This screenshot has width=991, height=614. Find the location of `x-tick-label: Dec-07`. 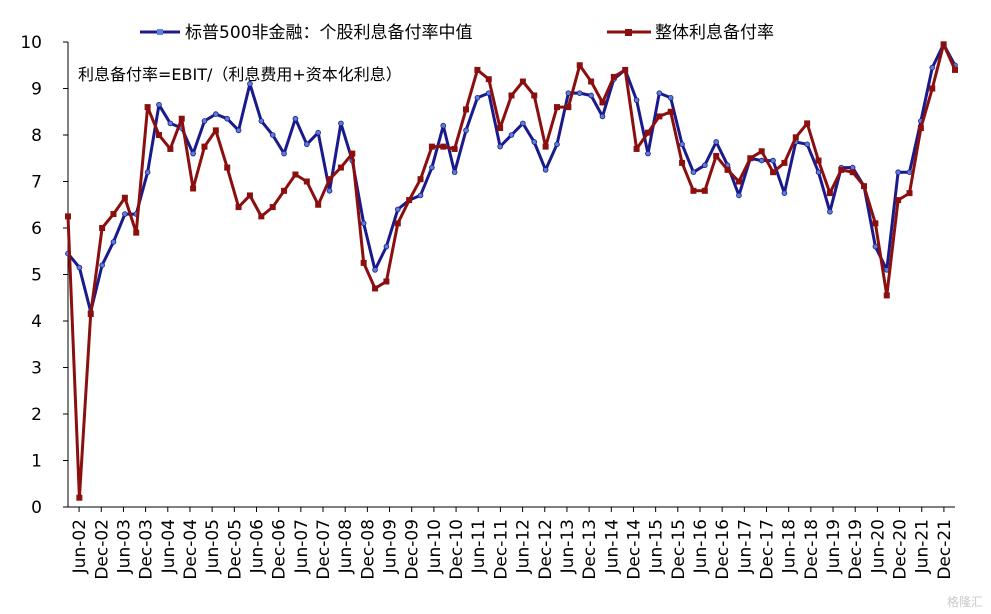

x-tick-label: Dec-07 is located at coordinates (324, 549).